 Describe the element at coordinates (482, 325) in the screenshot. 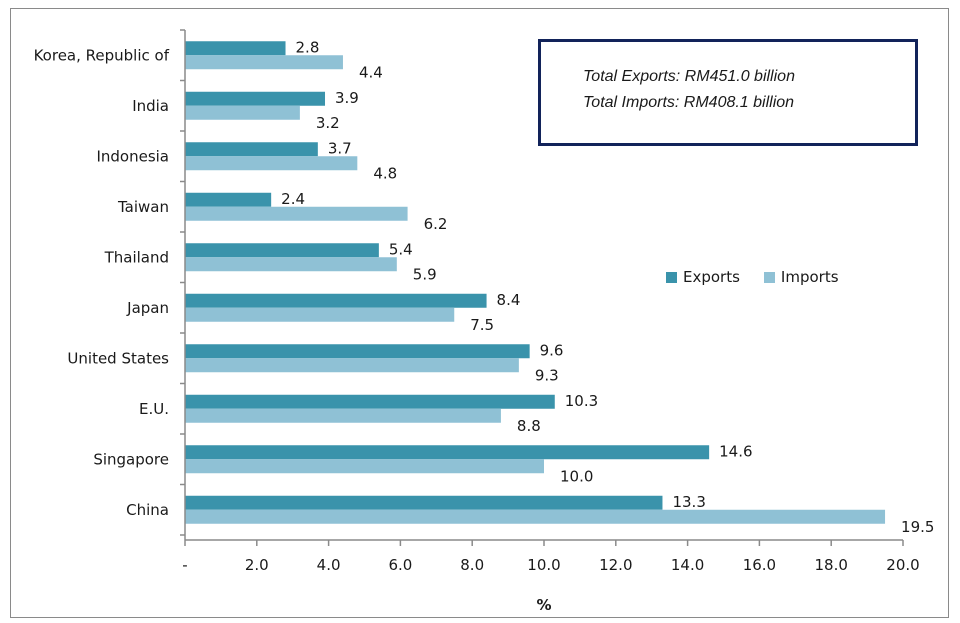

I see `data-label-imports: 7.5` at that location.